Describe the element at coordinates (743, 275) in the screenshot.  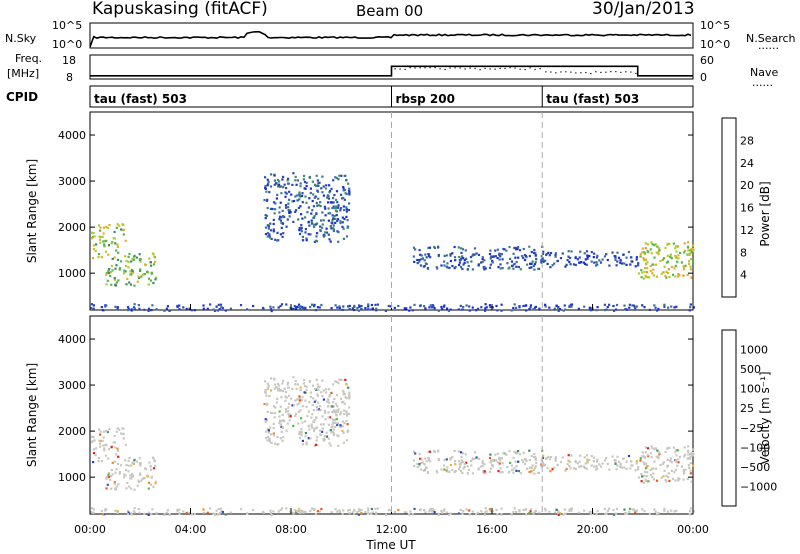
I see `colorbar-tick-label: 4` at that location.